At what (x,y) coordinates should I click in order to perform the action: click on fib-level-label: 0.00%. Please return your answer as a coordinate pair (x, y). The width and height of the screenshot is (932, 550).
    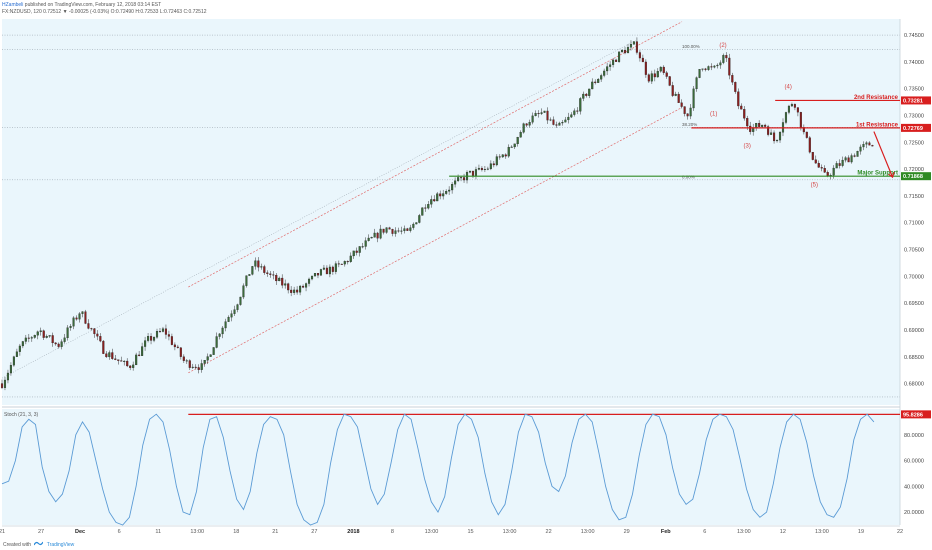
    Looking at the image, I should click on (688, 176).